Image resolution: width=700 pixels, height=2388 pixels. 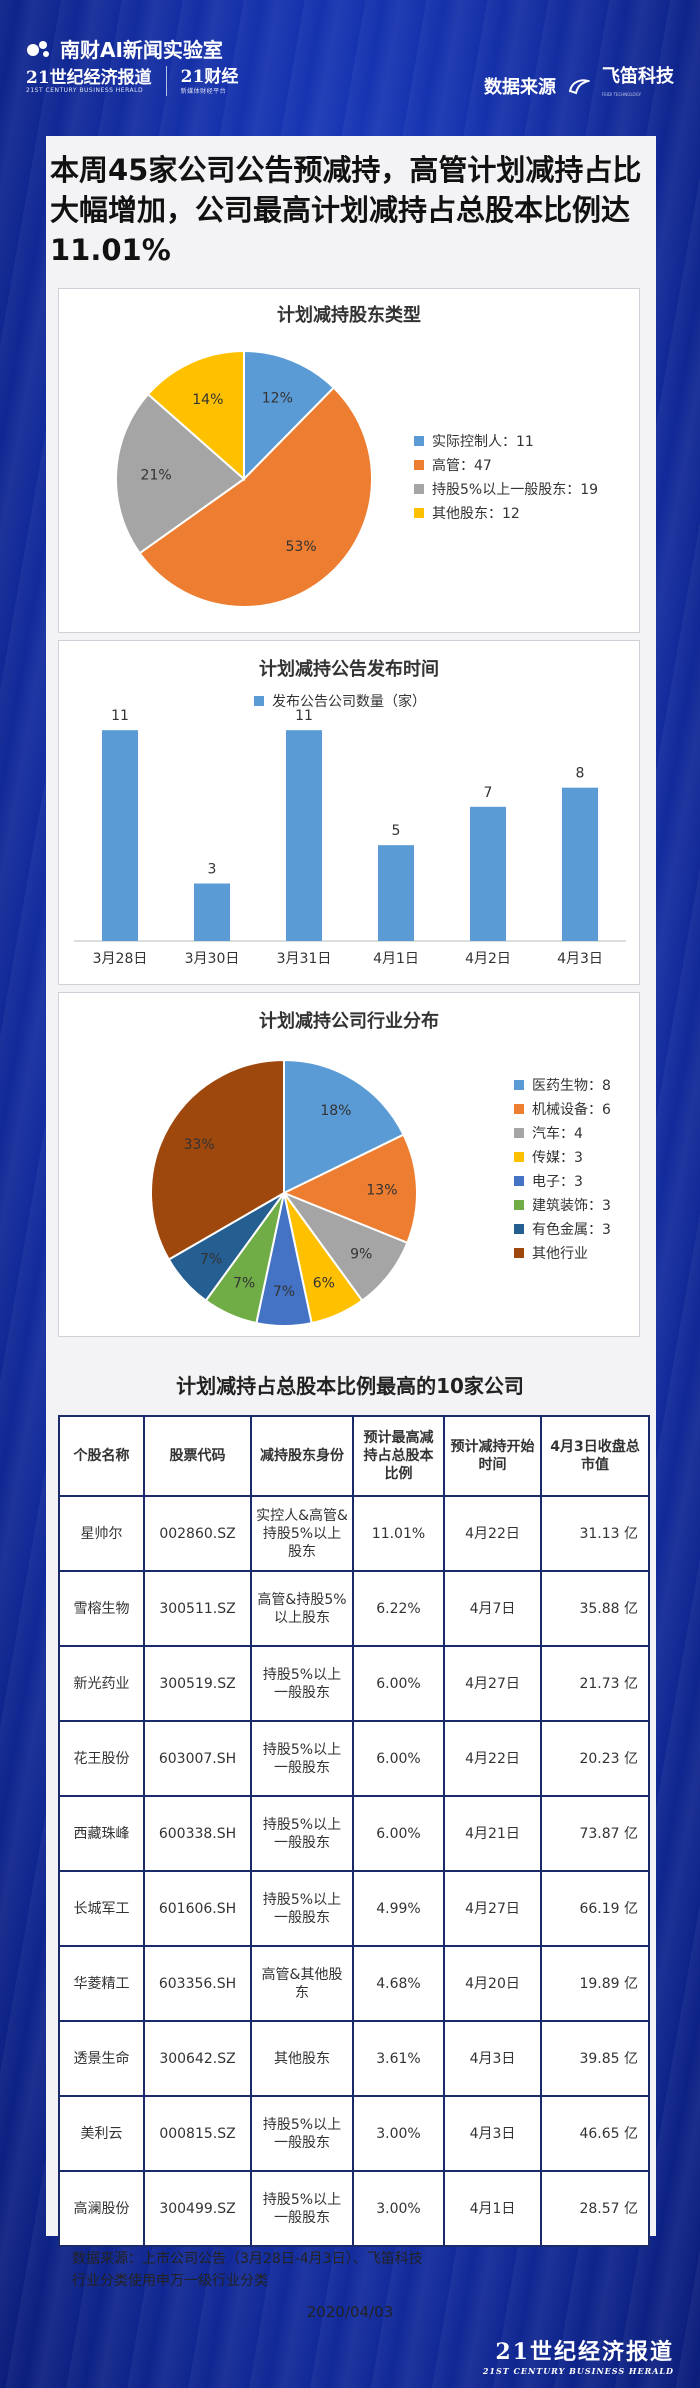 What do you see at coordinates (101, 1758) in the screenshot?
I see `table-cell: 花王股份` at bounding box center [101, 1758].